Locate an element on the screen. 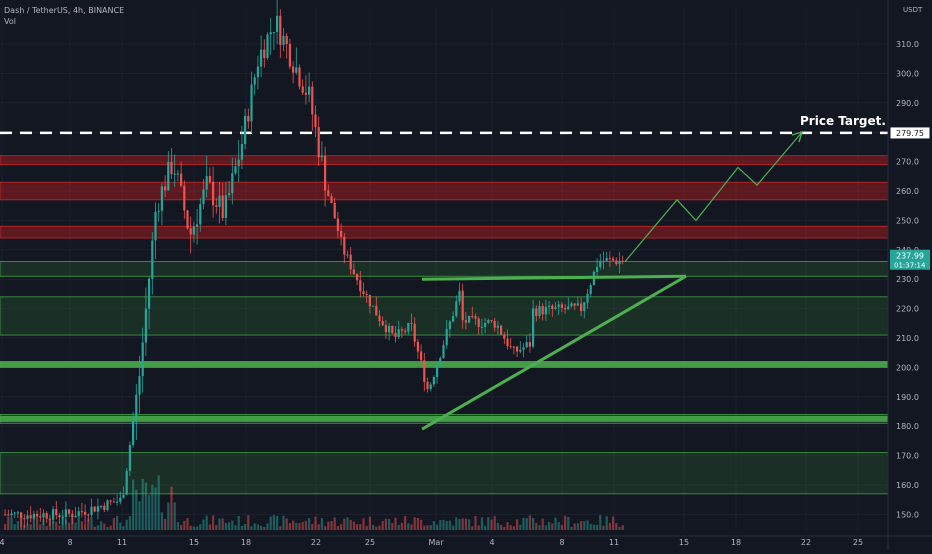  green-zone is located at coordinates (444, 269).